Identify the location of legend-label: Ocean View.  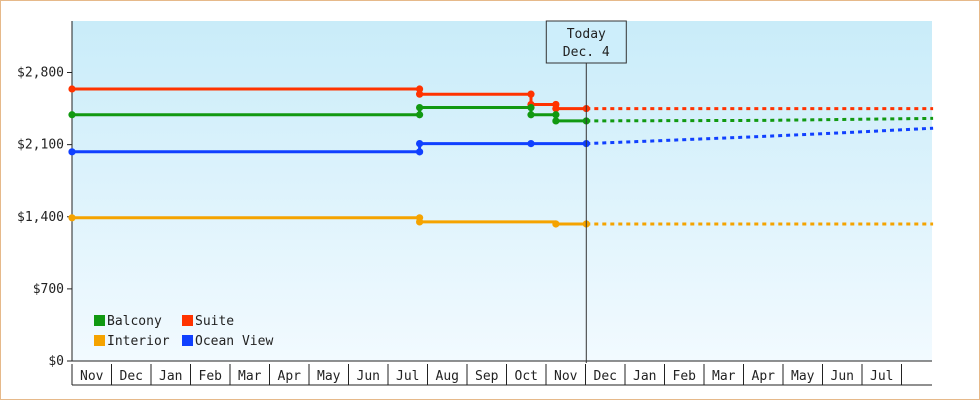
(234, 341).